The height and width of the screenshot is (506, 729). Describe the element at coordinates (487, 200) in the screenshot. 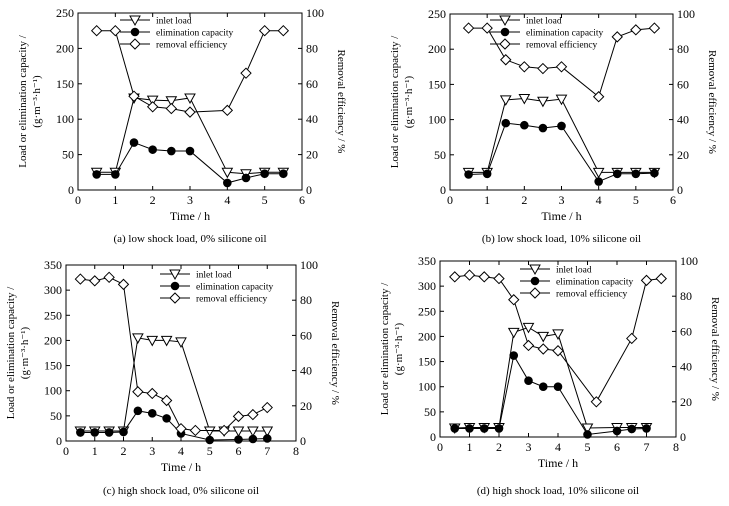

I see `x-tick-label: 1` at that location.